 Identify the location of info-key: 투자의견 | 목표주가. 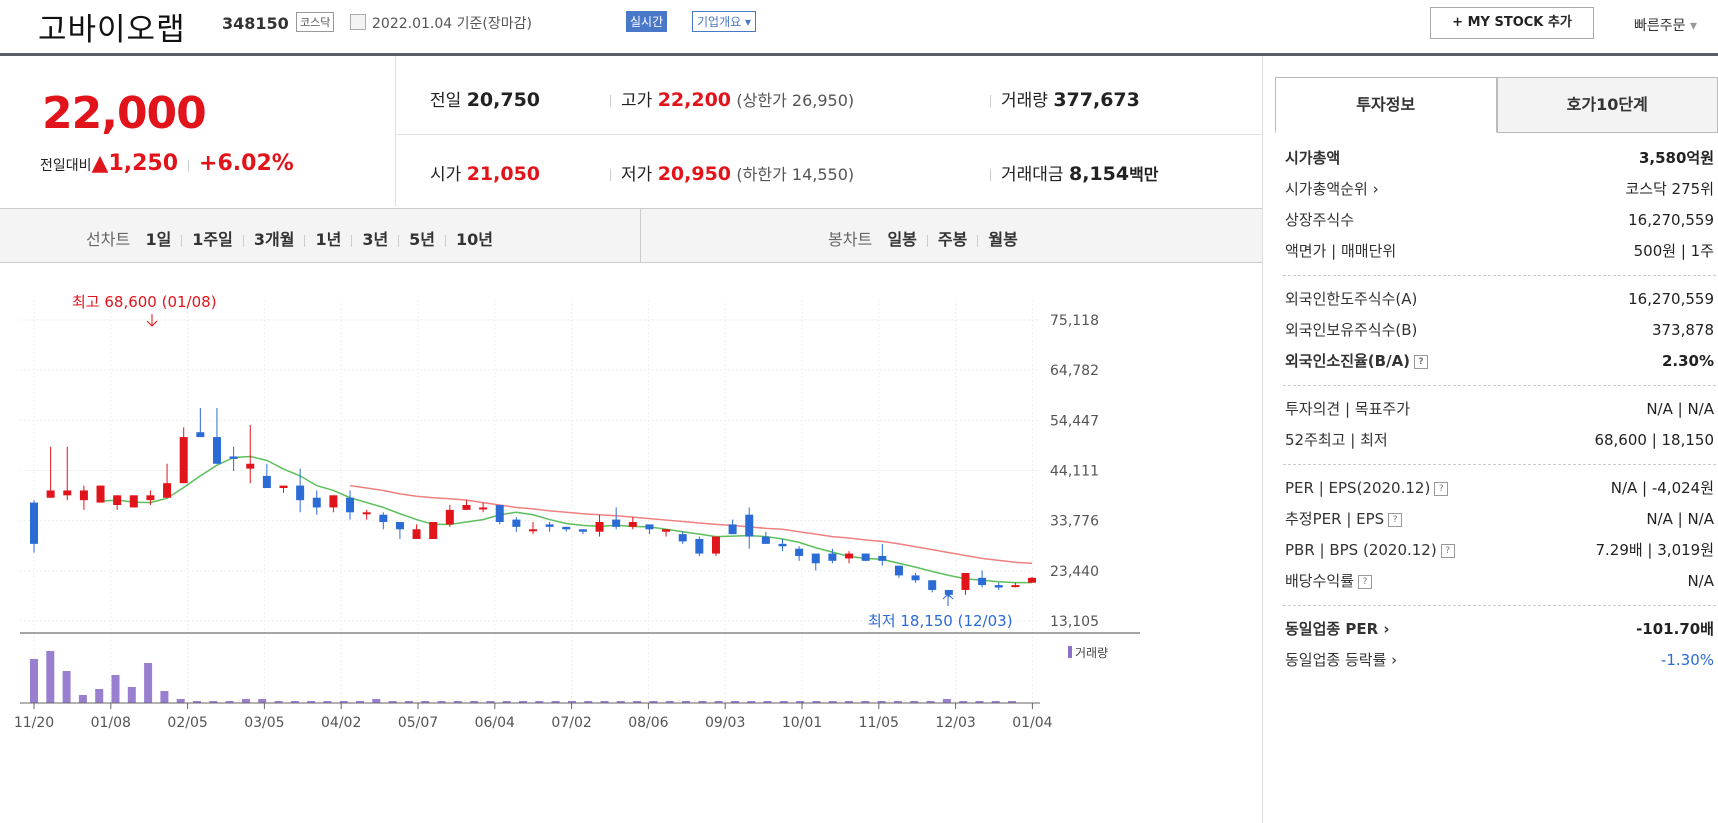
(1347, 409).